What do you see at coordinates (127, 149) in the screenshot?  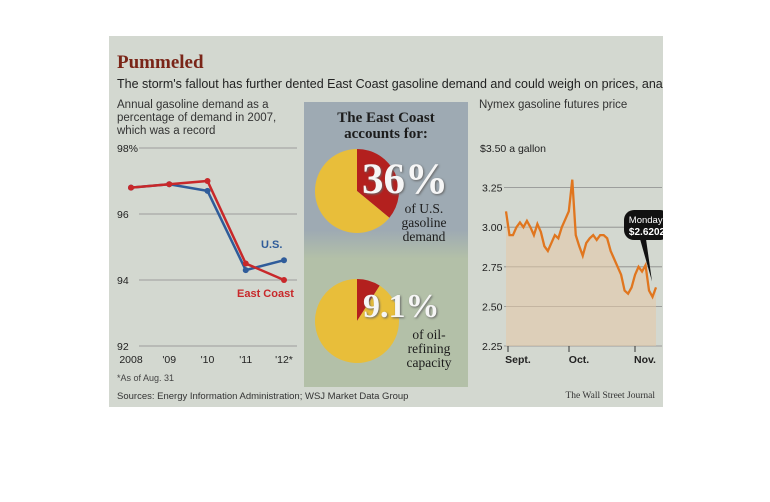 I see `y-tick-label: 98%` at bounding box center [127, 149].